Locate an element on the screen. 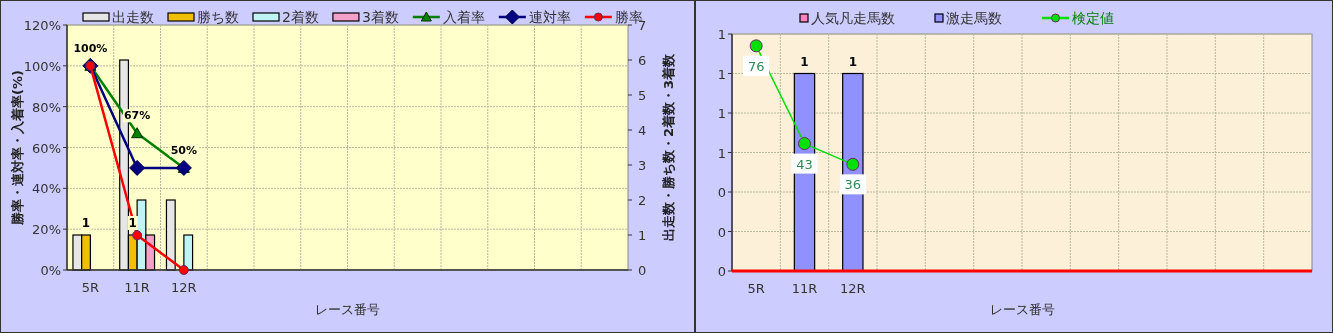  data-label: 76 is located at coordinates (756, 66).